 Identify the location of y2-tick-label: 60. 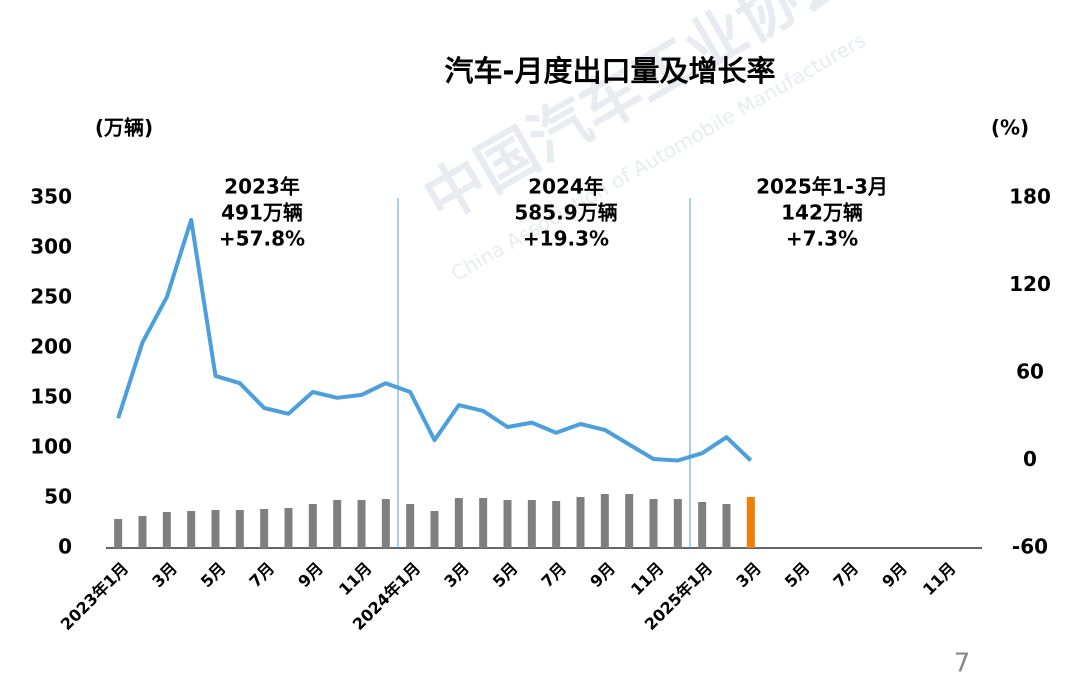
(1030, 372).